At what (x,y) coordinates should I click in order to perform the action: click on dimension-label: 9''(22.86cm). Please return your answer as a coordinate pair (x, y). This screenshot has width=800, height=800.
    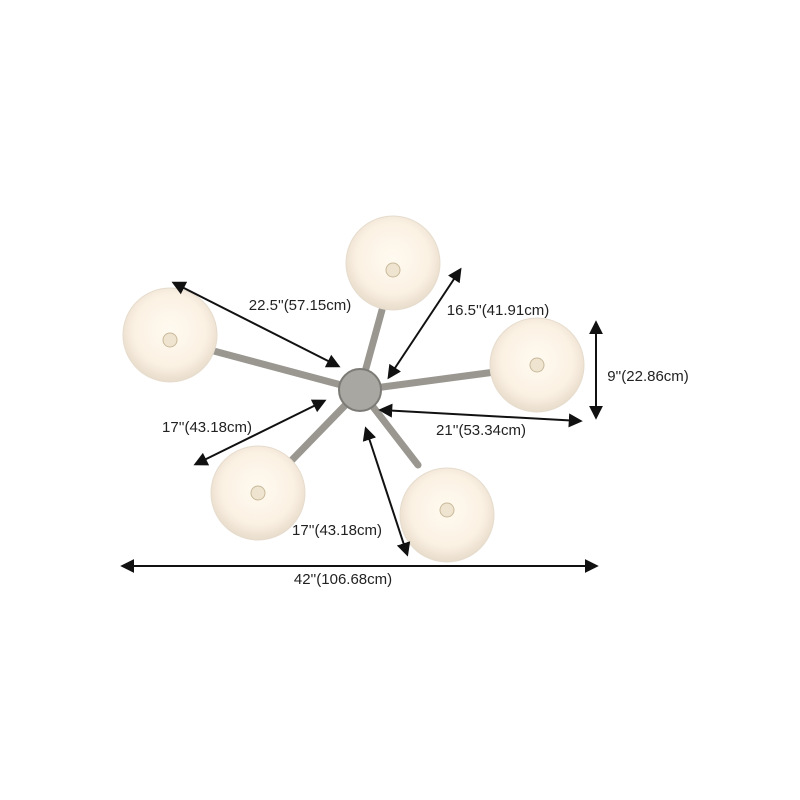
    Looking at the image, I should click on (648, 376).